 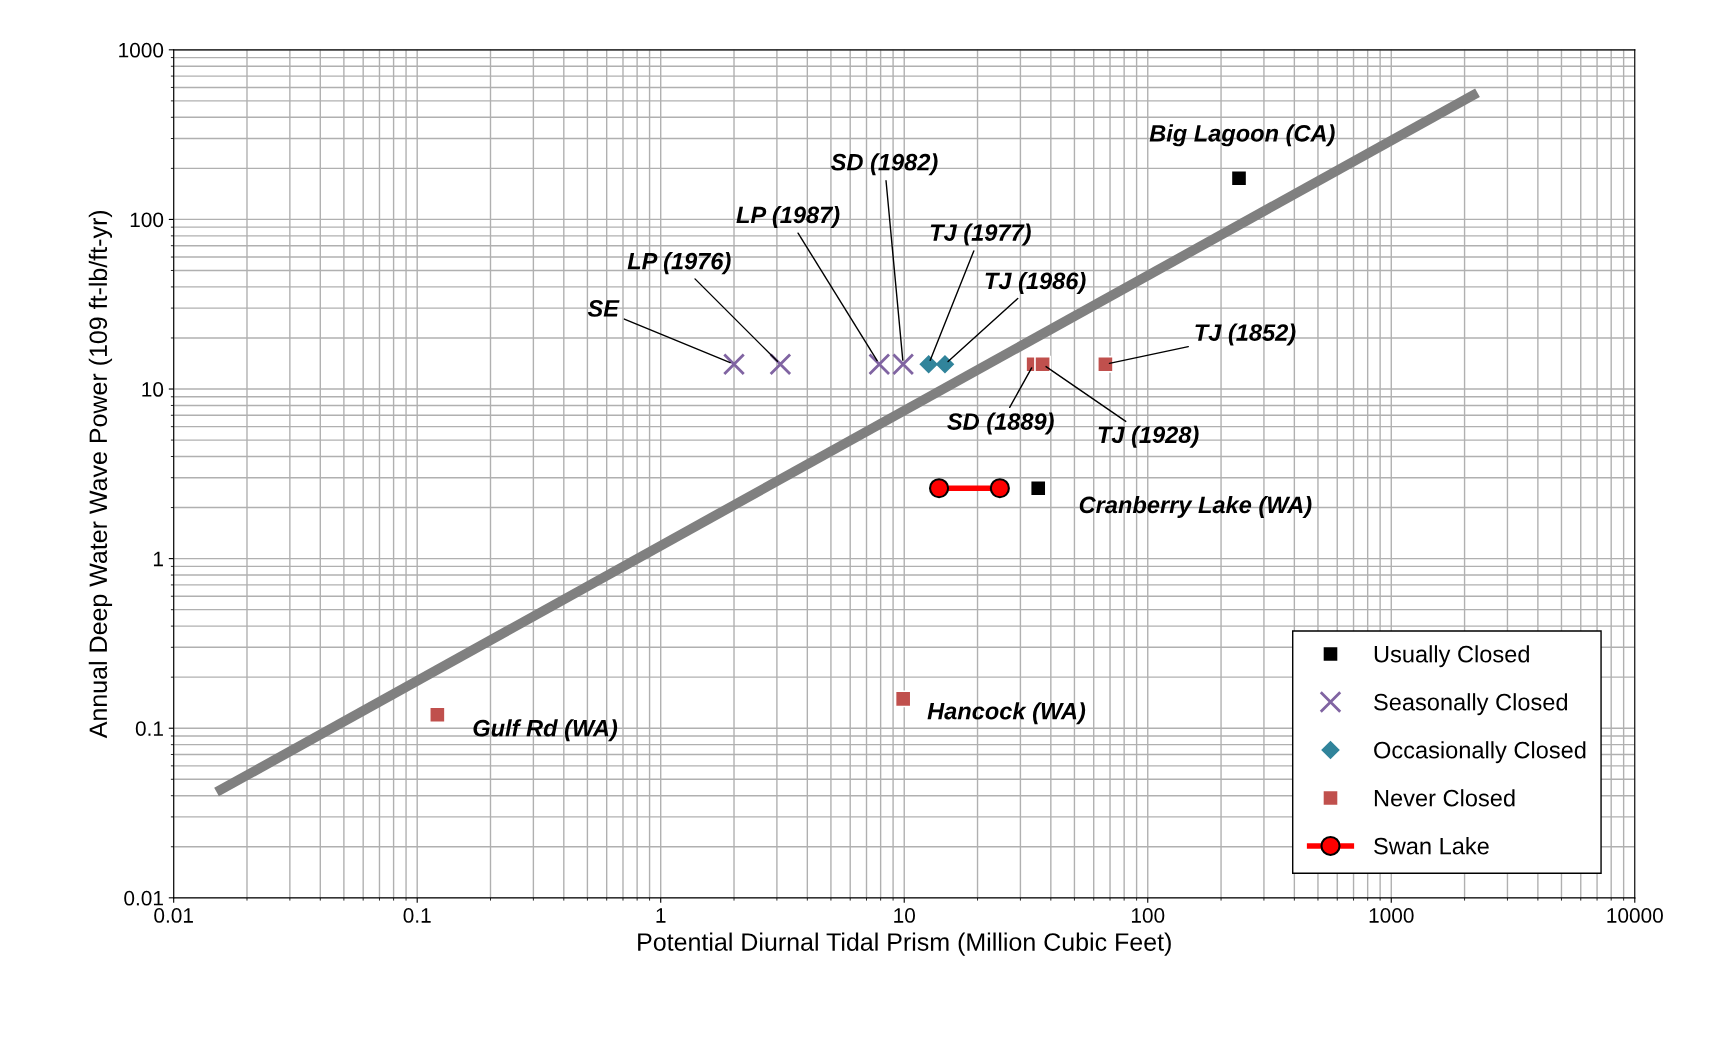 I want to click on y-tick-label: 100, so click(x=147, y=220).